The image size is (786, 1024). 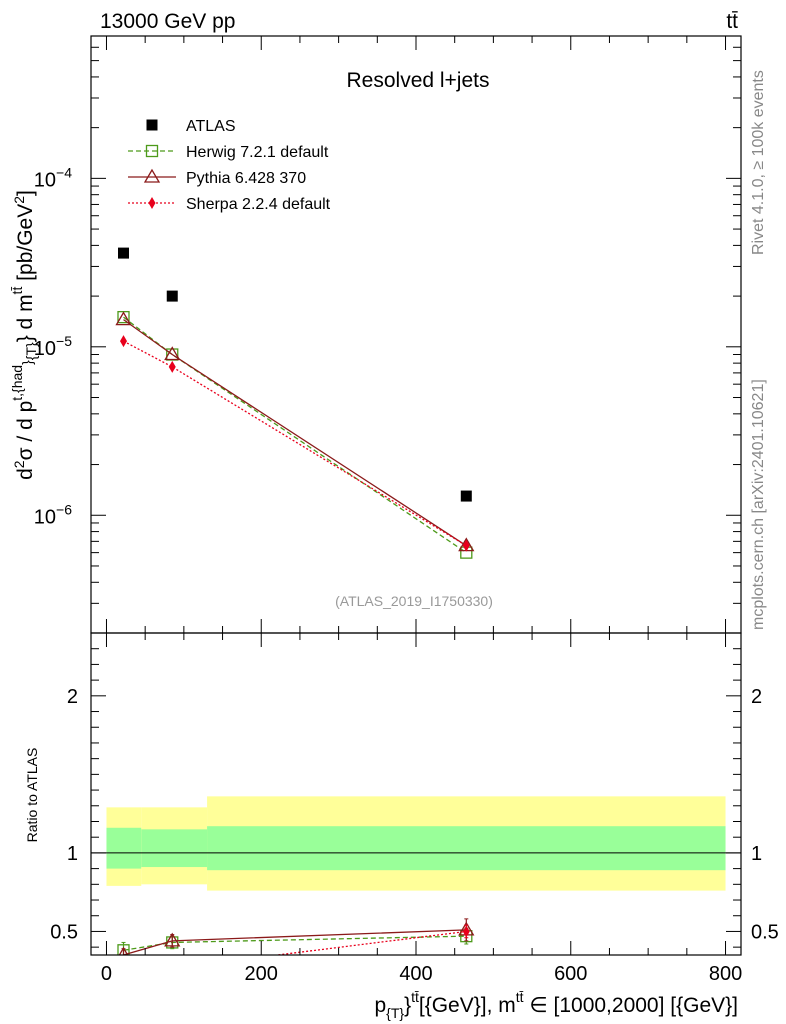 I want to click on y-tick-label-exponent: −5, so click(x=64, y=341).